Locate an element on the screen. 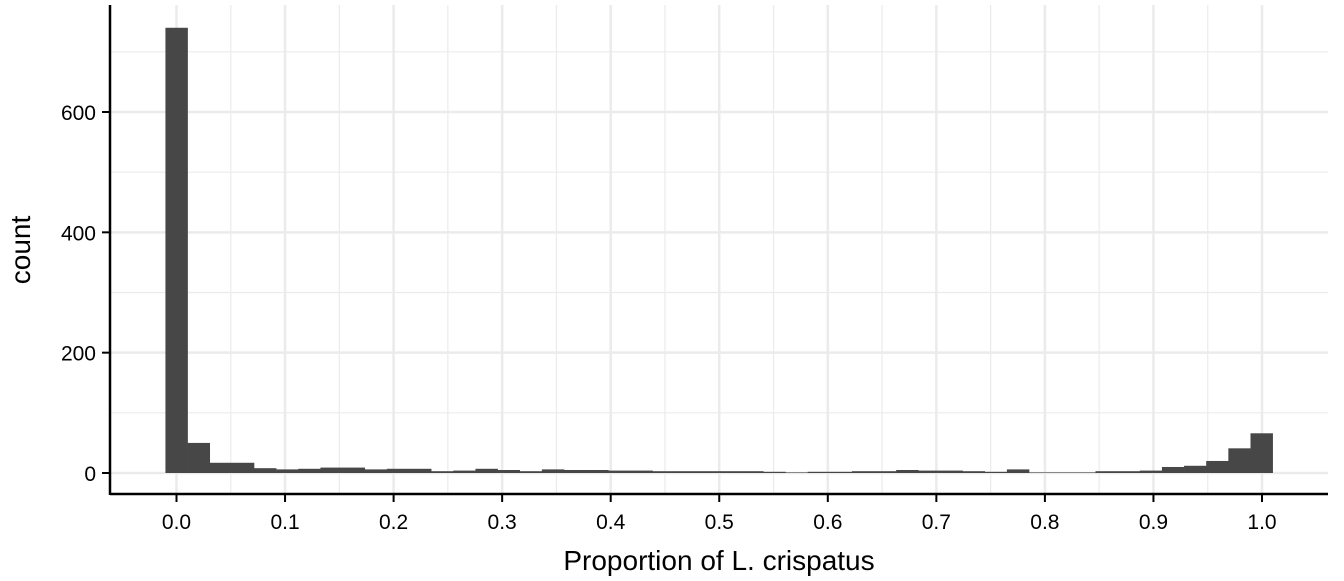  x-axis-title: Proportion of L. crispatus is located at coordinates (718, 560).